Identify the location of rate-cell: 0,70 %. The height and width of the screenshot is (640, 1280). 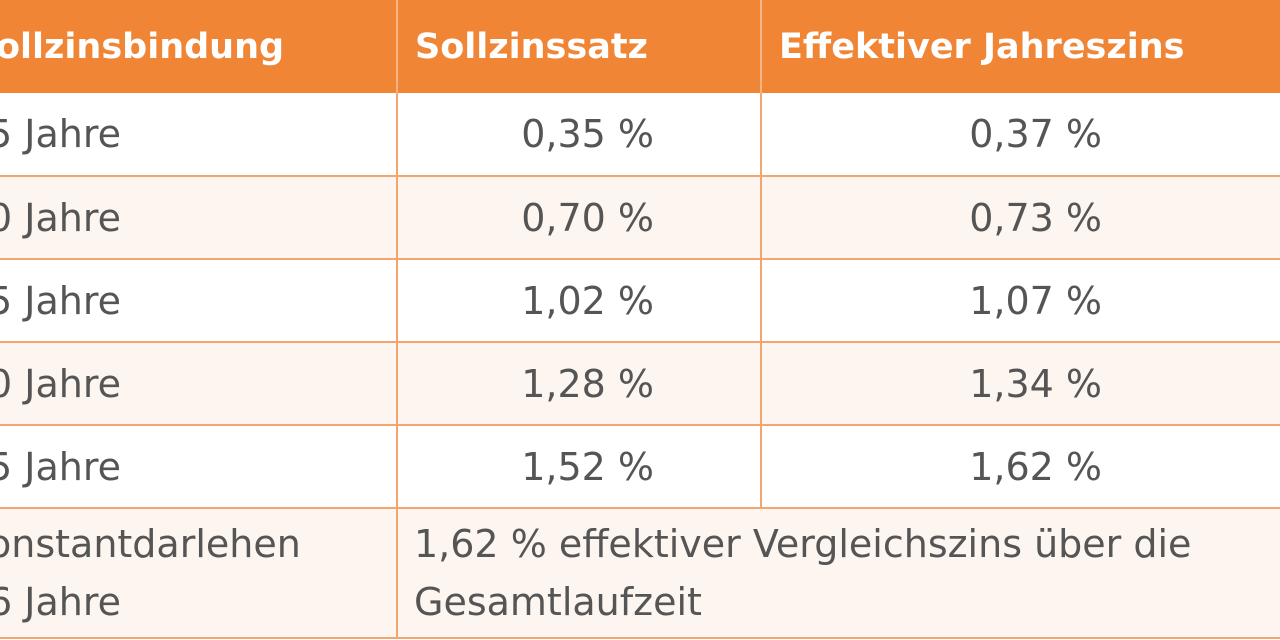
(587, 217).